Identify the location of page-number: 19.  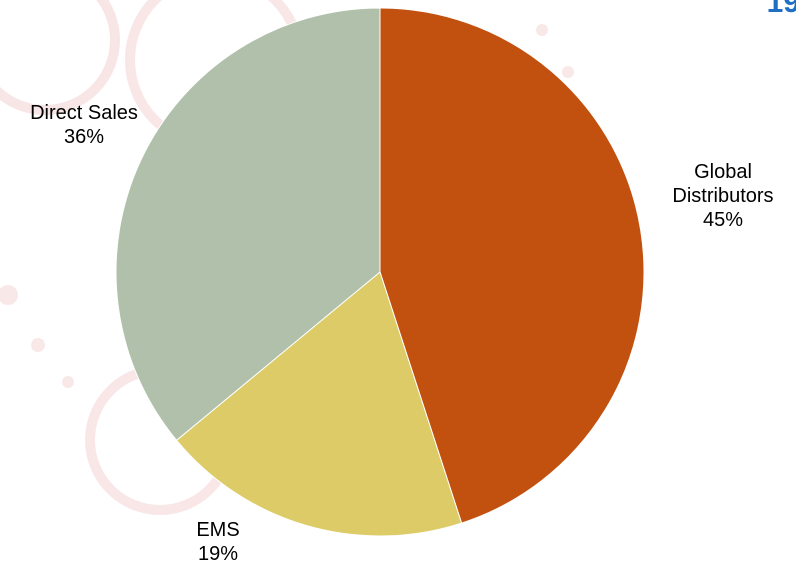
(781, 9).